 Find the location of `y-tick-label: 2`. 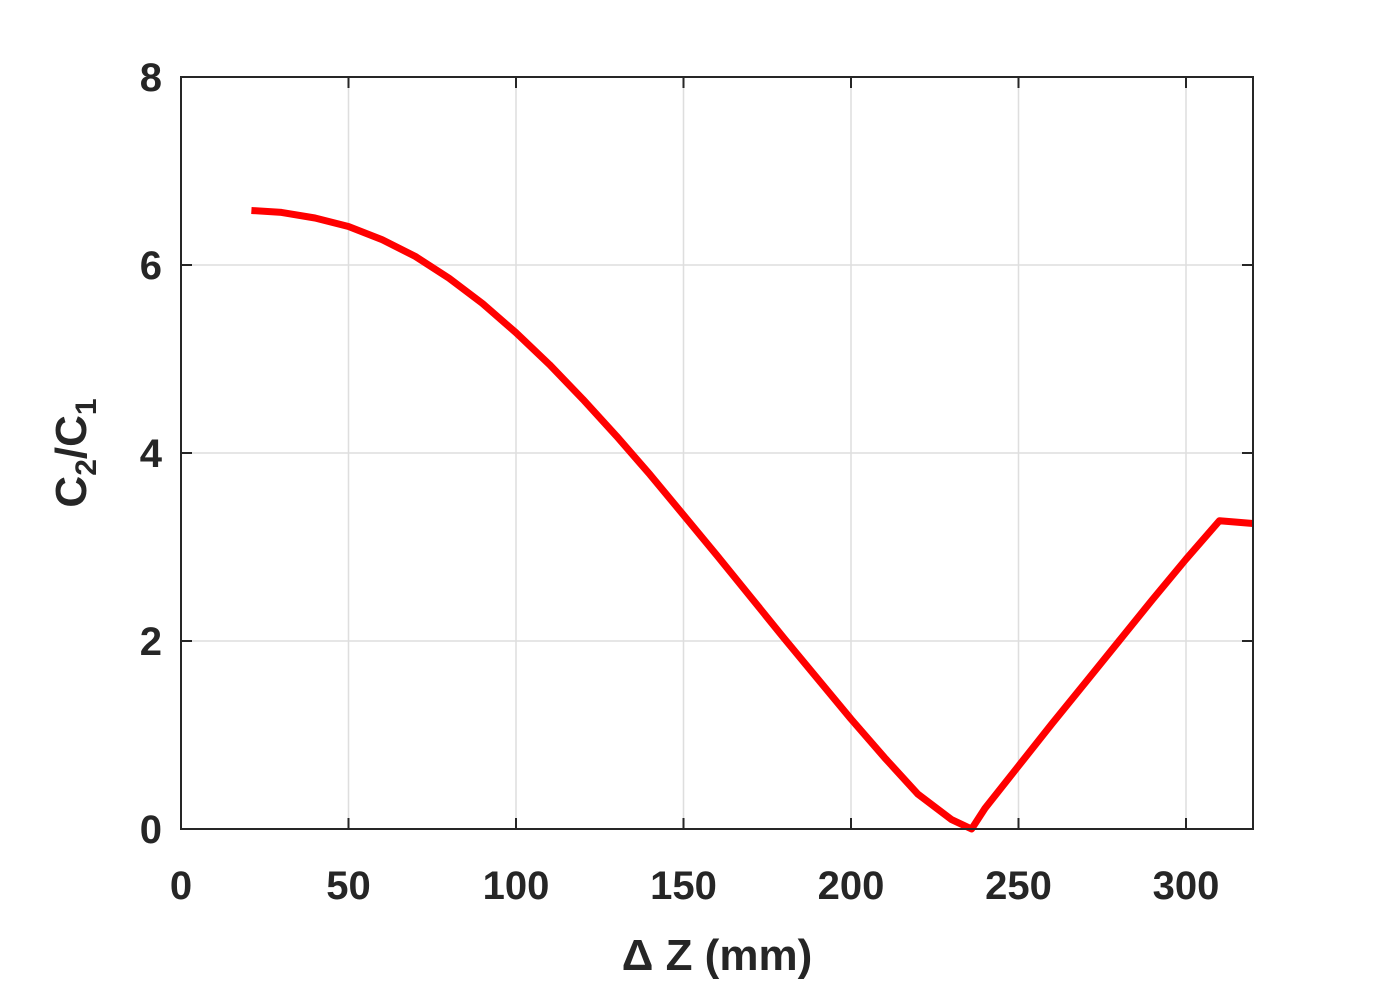

y-tick-label: 2 is located at coordinates (151, 642).